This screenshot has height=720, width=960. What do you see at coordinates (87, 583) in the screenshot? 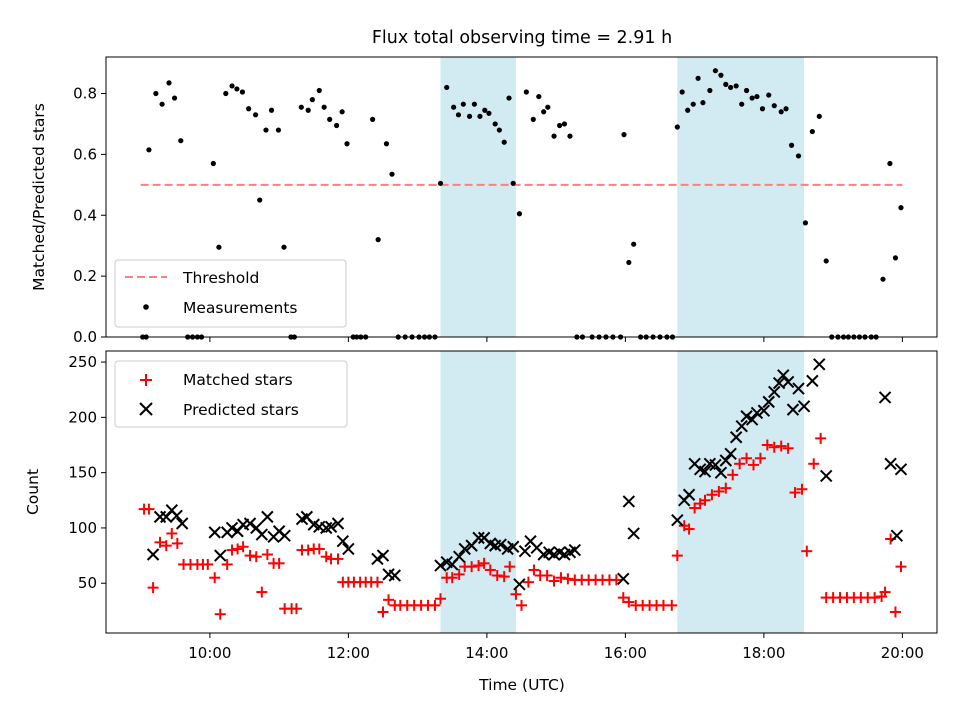
I see `y-tick-label: 50` at bounding box center [87, 583].